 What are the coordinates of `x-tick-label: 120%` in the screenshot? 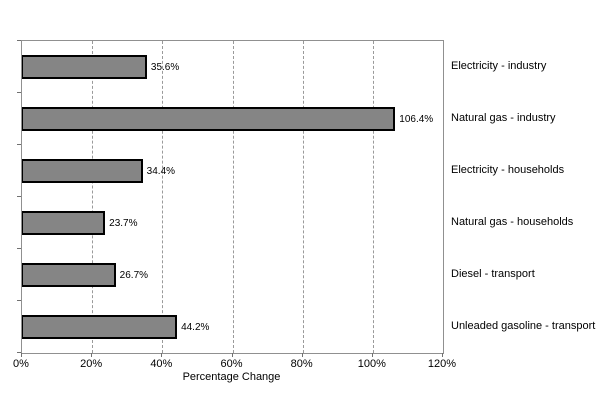 It's located at (442, 364).